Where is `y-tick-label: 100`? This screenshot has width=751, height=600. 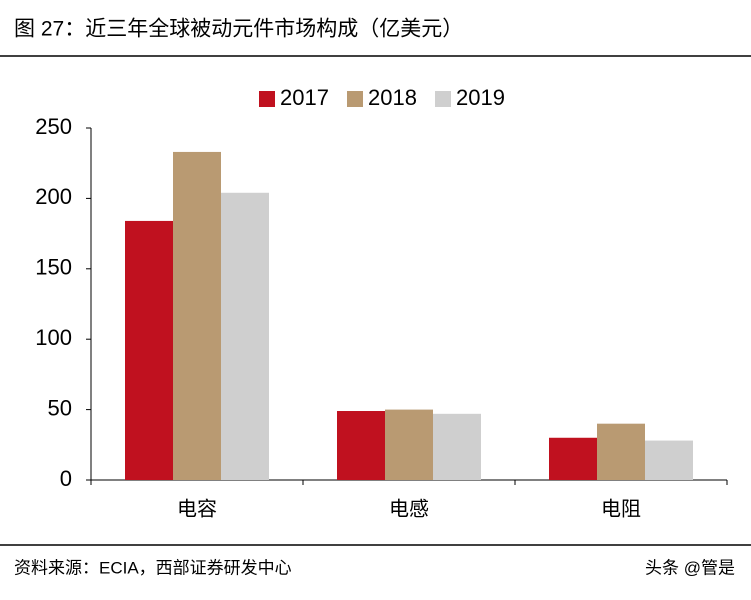
y-tick-label: 100 is located at coordinates (53, 337).